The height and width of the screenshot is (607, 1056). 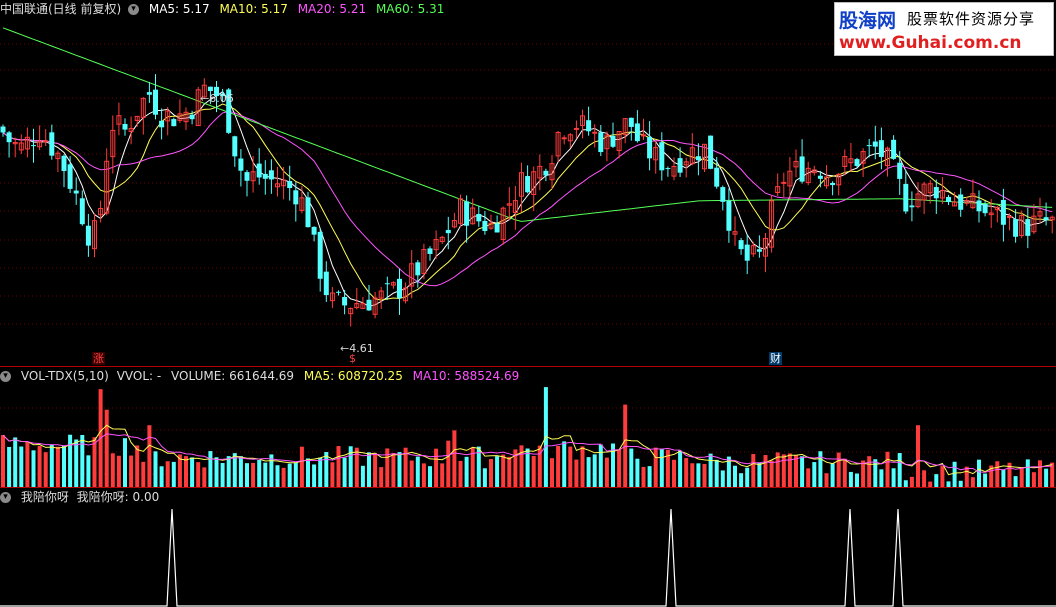 I want to click on stock-title: 中国联通(日线 前复权), so click(x=61, y=9).